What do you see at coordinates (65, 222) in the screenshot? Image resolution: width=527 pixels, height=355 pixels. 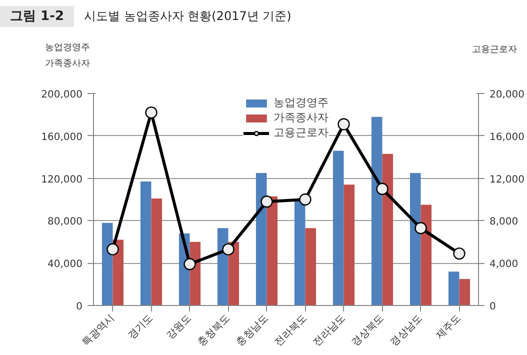 I see `y-tick-label: 80,000` at bounding box center [65, 222].